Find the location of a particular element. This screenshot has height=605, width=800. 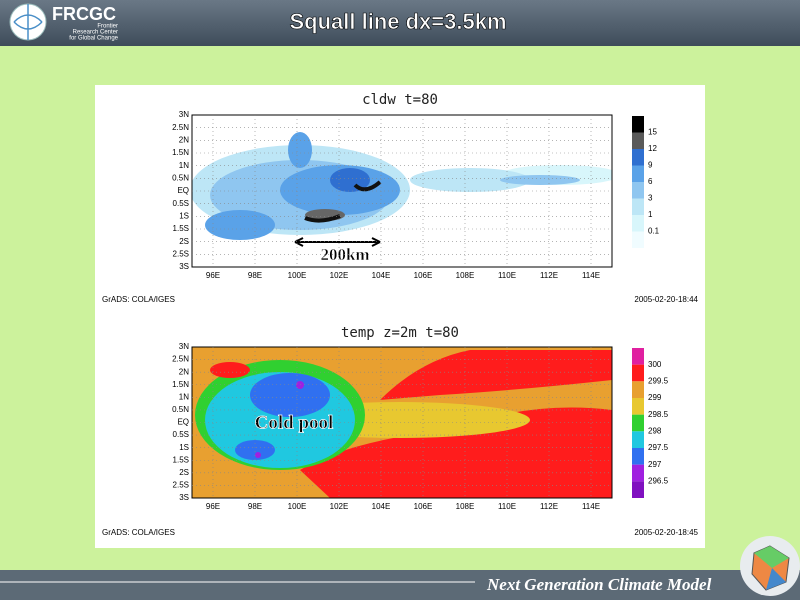

scale-arrow is located at coordinates (337, 242).